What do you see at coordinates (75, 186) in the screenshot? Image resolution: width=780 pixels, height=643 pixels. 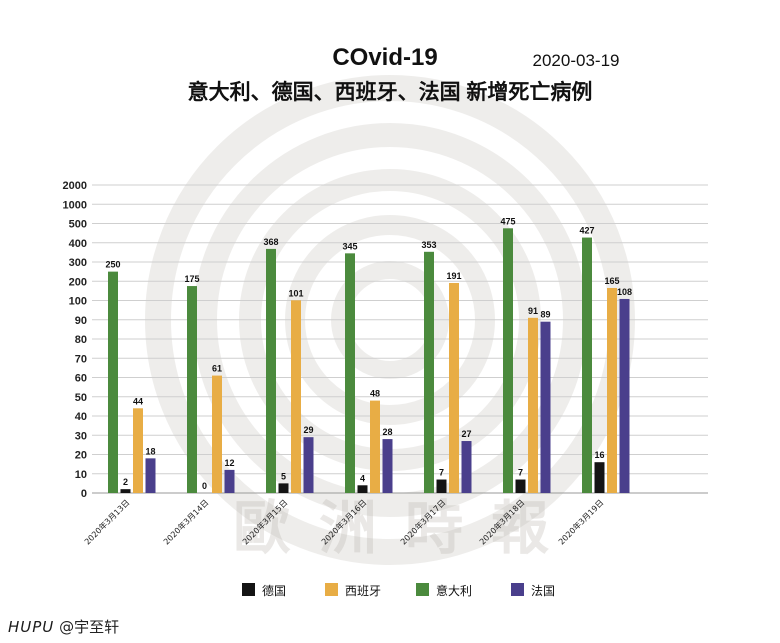 I see `y-tick-label: 2000` at bounding box center [75, 186].